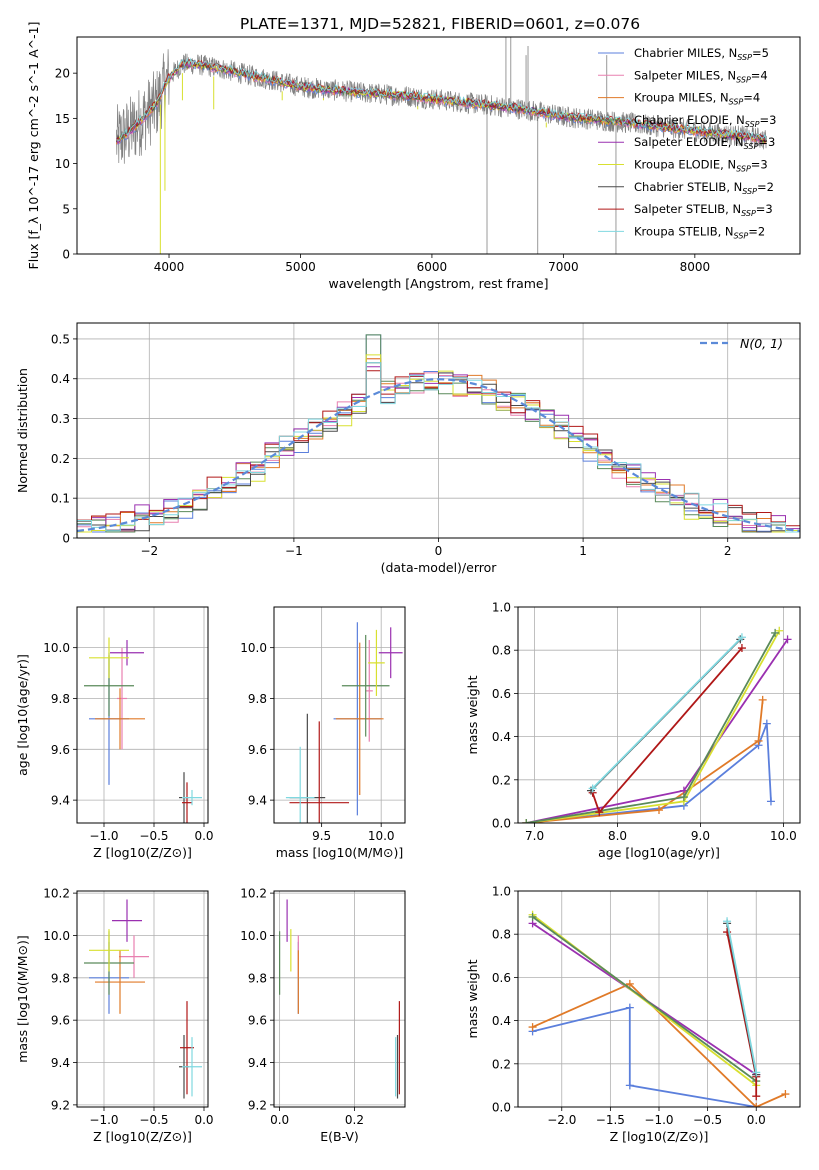  I want to click on y-tick-label: 1.0, so click(501, 608).